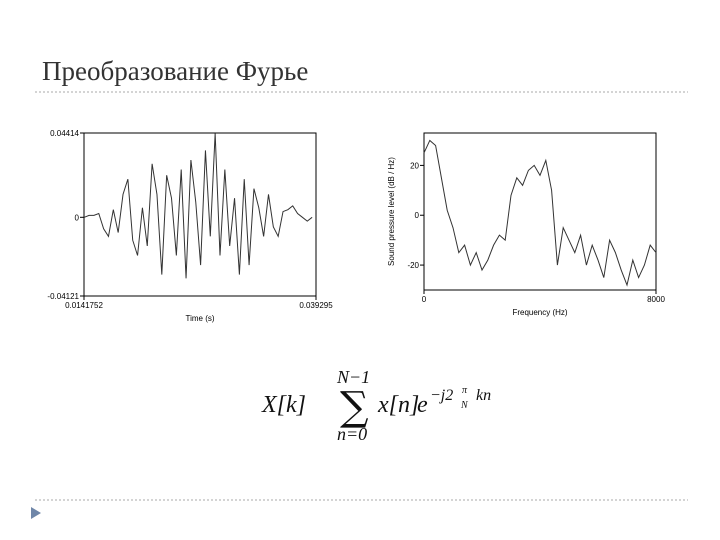 The width and height of the screenshot is (720, 540). What do you see at coordinates (413, 265) in the screenshot?
I see `y-tick-label: -20` at bounding box center [413, 265].